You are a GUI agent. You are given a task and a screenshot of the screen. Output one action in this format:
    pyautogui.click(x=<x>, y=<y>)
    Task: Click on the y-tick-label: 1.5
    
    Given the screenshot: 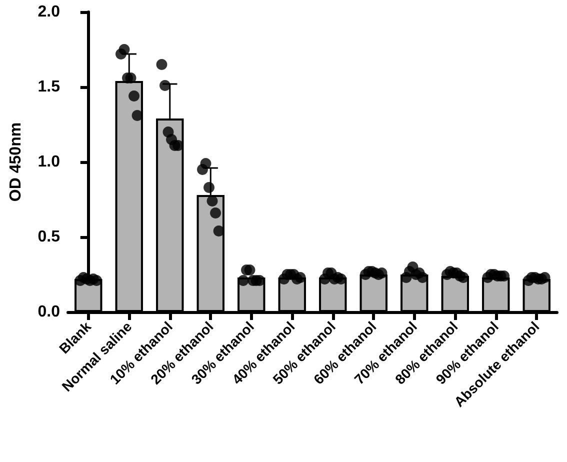 What is the action you would take?
    pyautogui.click(x=49, y=87)
    